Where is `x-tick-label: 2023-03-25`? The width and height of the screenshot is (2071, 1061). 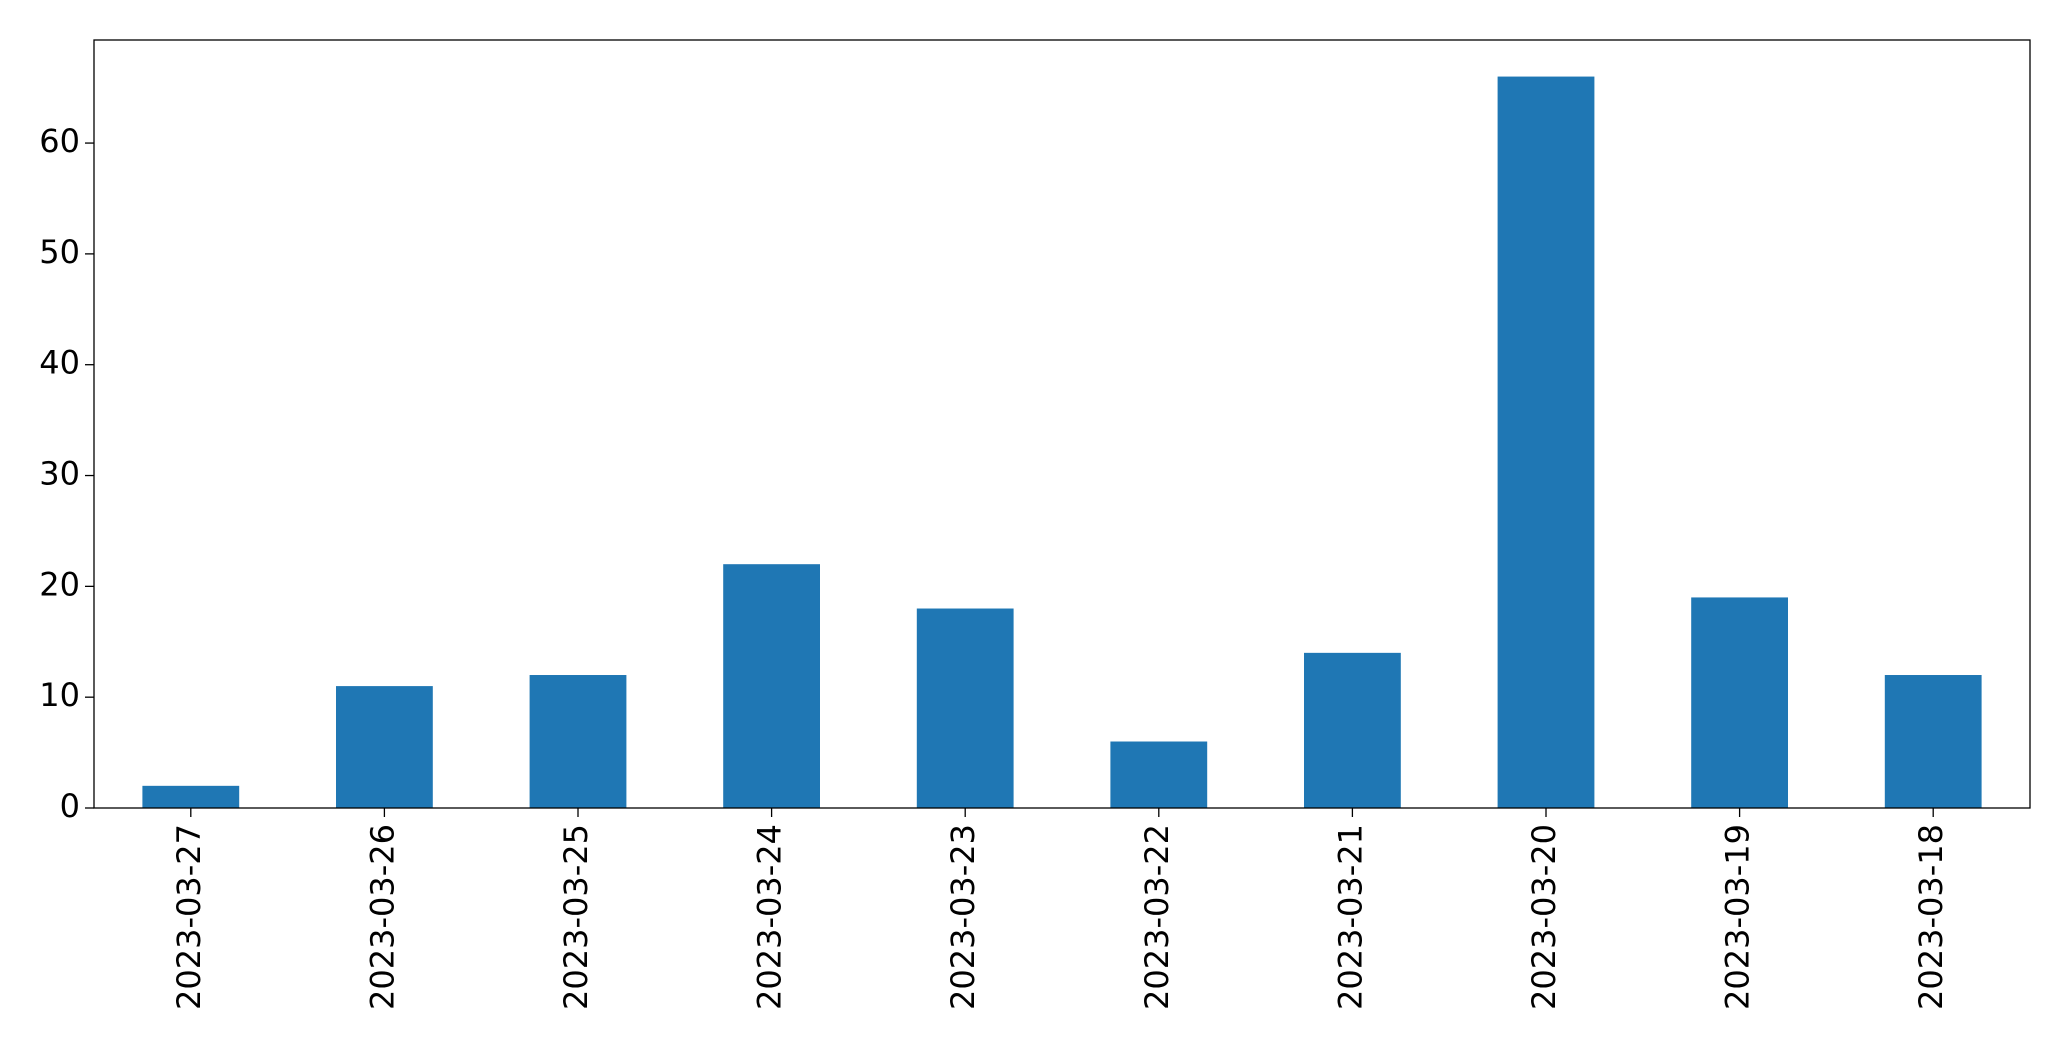
x-tick-label: 2023-03-25 is located at coordinates (576, 917).